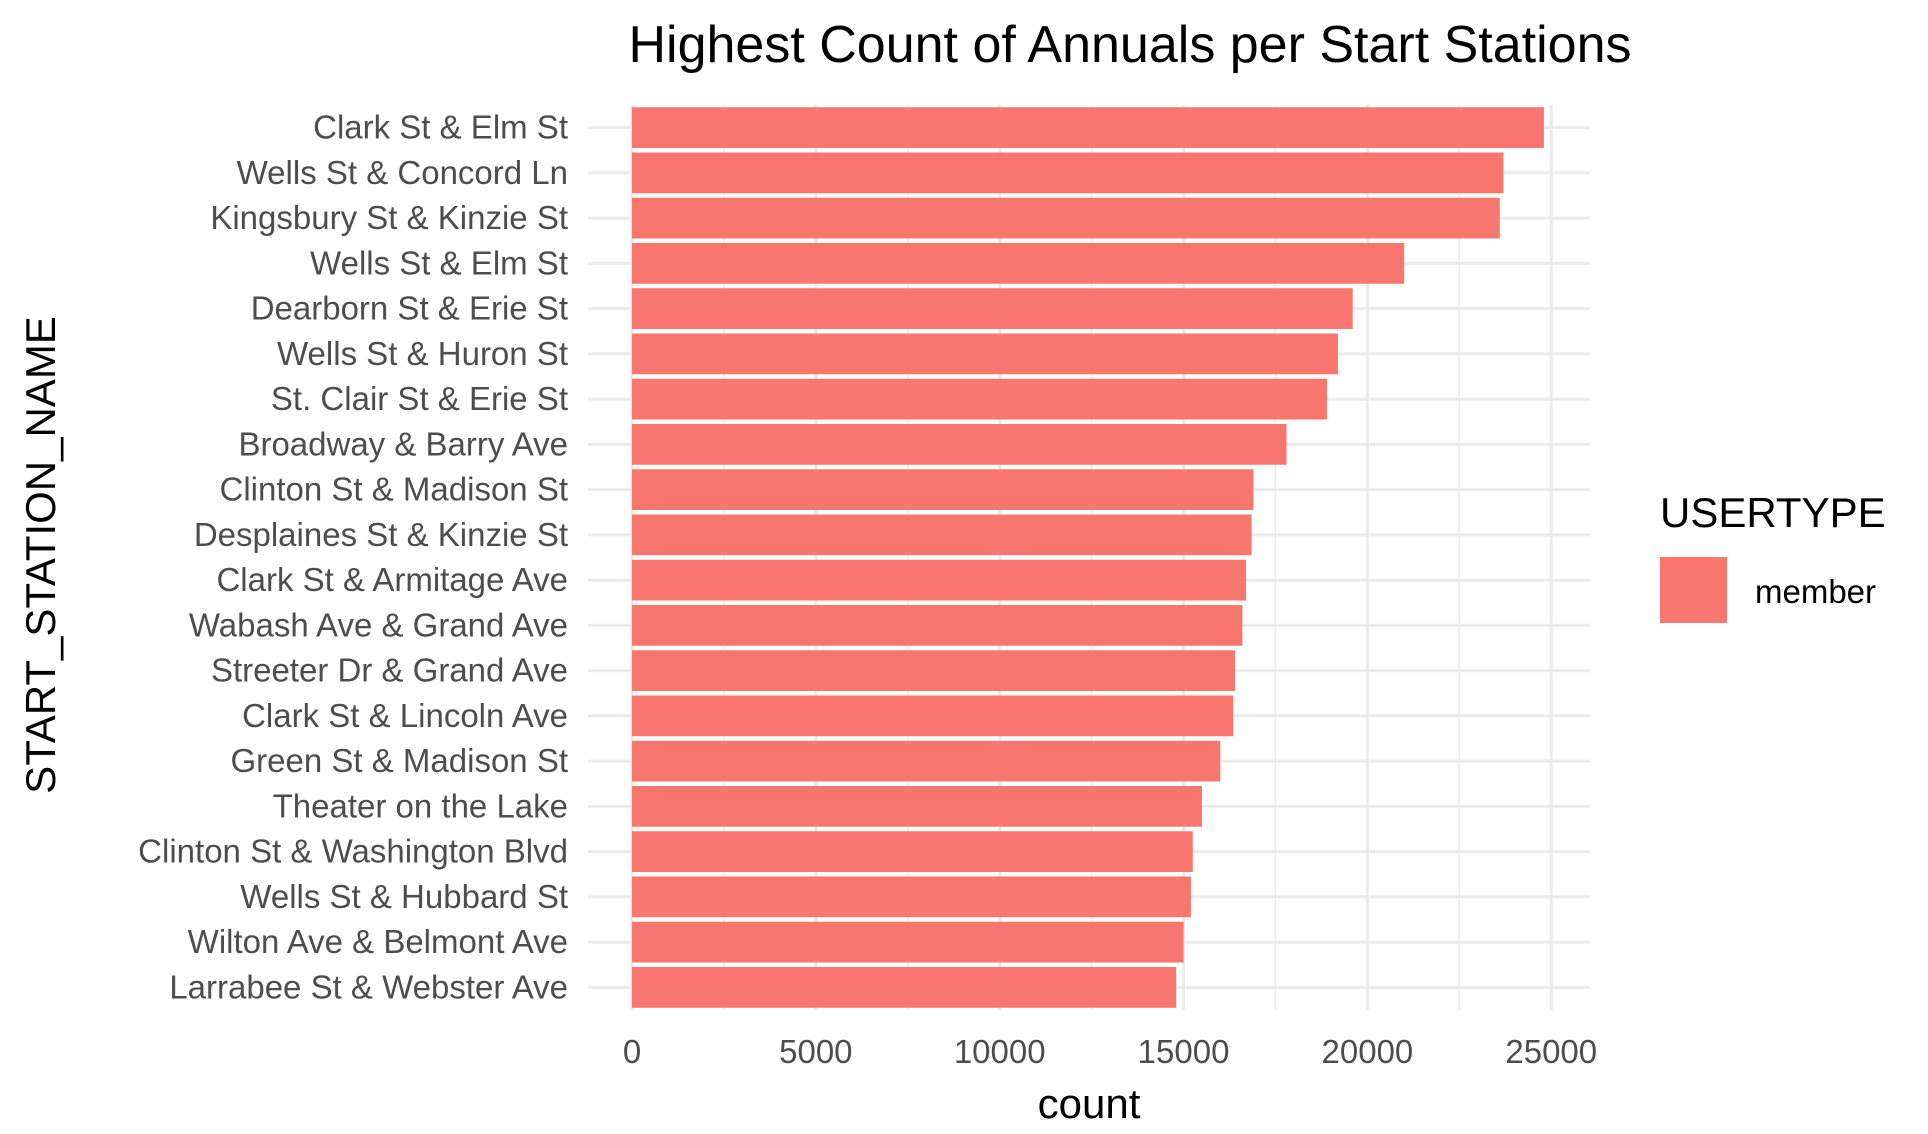 Image resolution: width=1928 pixels, height=1134 pixels. Describe the element at coordinates (1000, 1051) in the screenshot. I see `x-tick-label: 10000` at that location.